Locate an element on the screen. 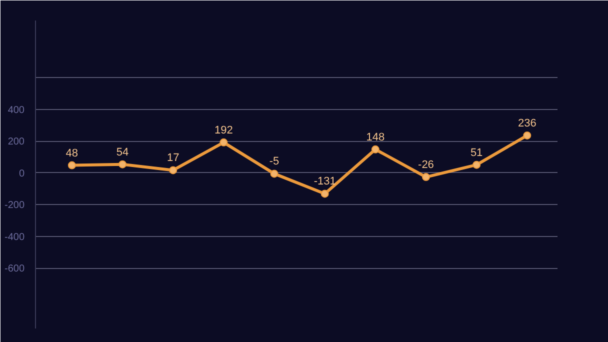 This screenshot has width=608, height=342. data-label: 192 is located at coordinates (223, 130).